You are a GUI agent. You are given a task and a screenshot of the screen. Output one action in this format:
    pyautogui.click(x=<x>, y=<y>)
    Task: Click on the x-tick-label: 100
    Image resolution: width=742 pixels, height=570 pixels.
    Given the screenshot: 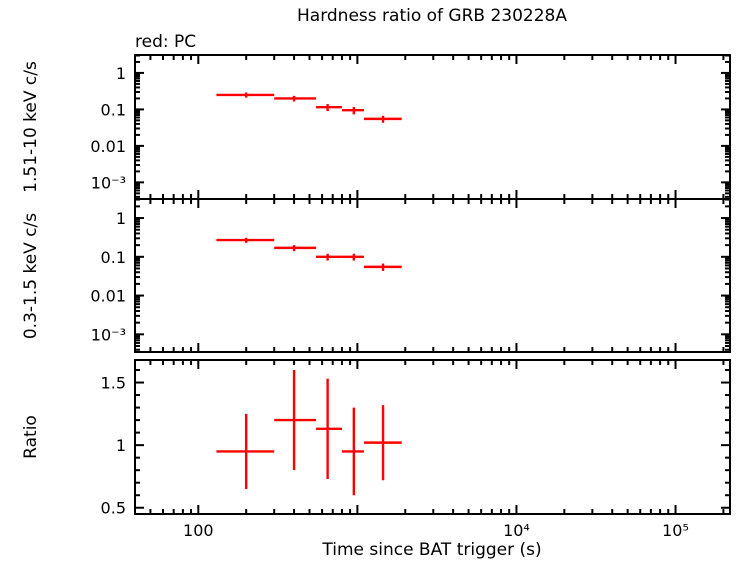 What is the action you would take?
    pyautogui.click(x=198, y=530)
    